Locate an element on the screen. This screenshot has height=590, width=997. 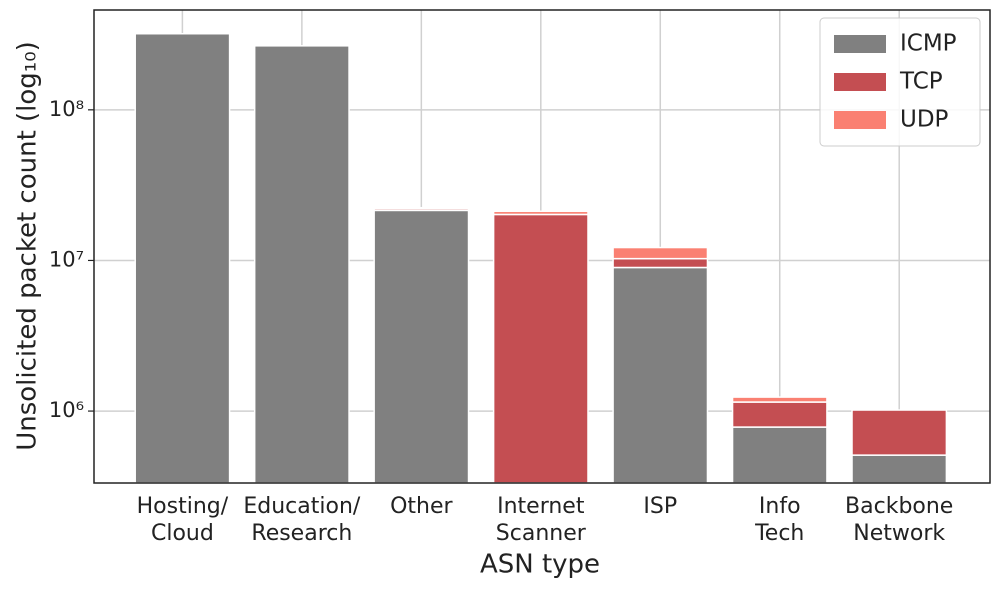
y-tick-label: 10⁷ is located at coordinates (66, 259).